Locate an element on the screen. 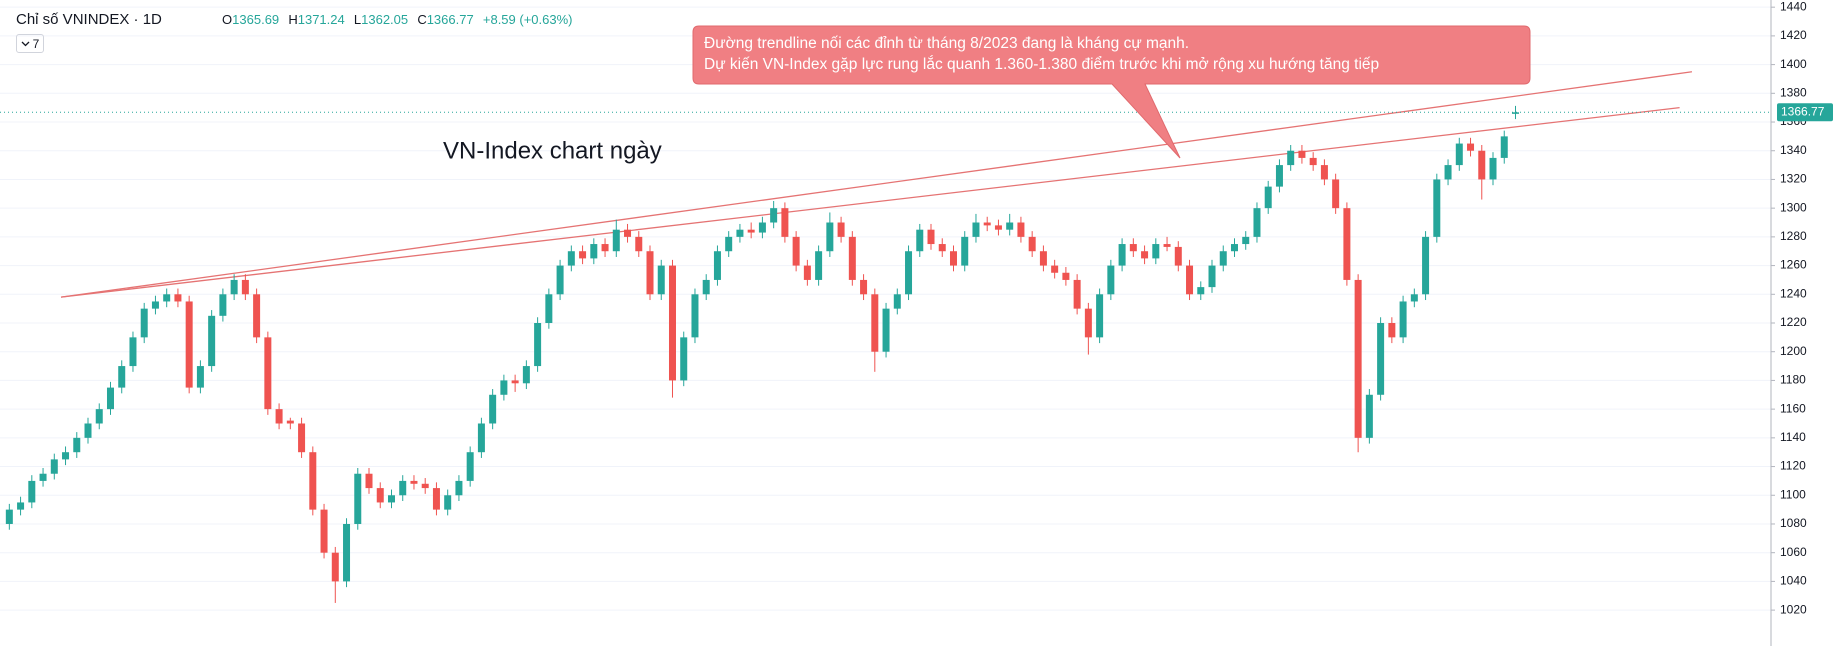 The height and width of the screenshot is (646, 1836). y-tick-label: 1340 is located at coordinates (1793, 150).